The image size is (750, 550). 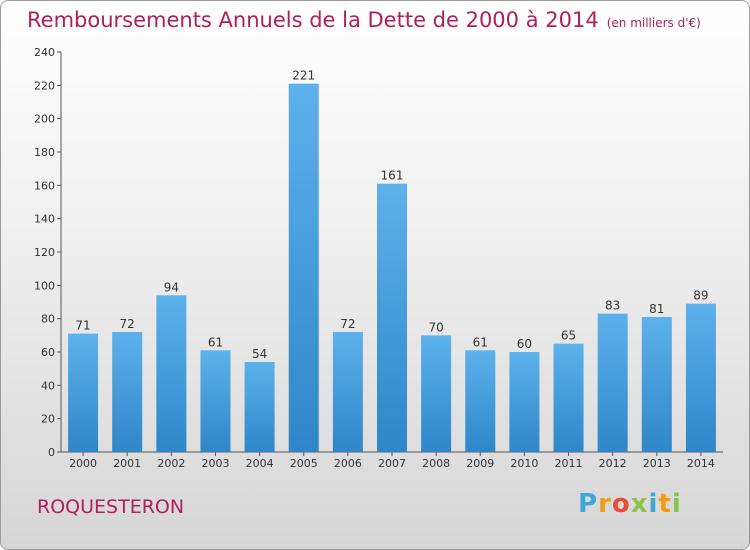 What do you see at coordinates (701, 463) in the screenshot?
I see `x-tick-label: 2014` at bounding box center [701, 463].